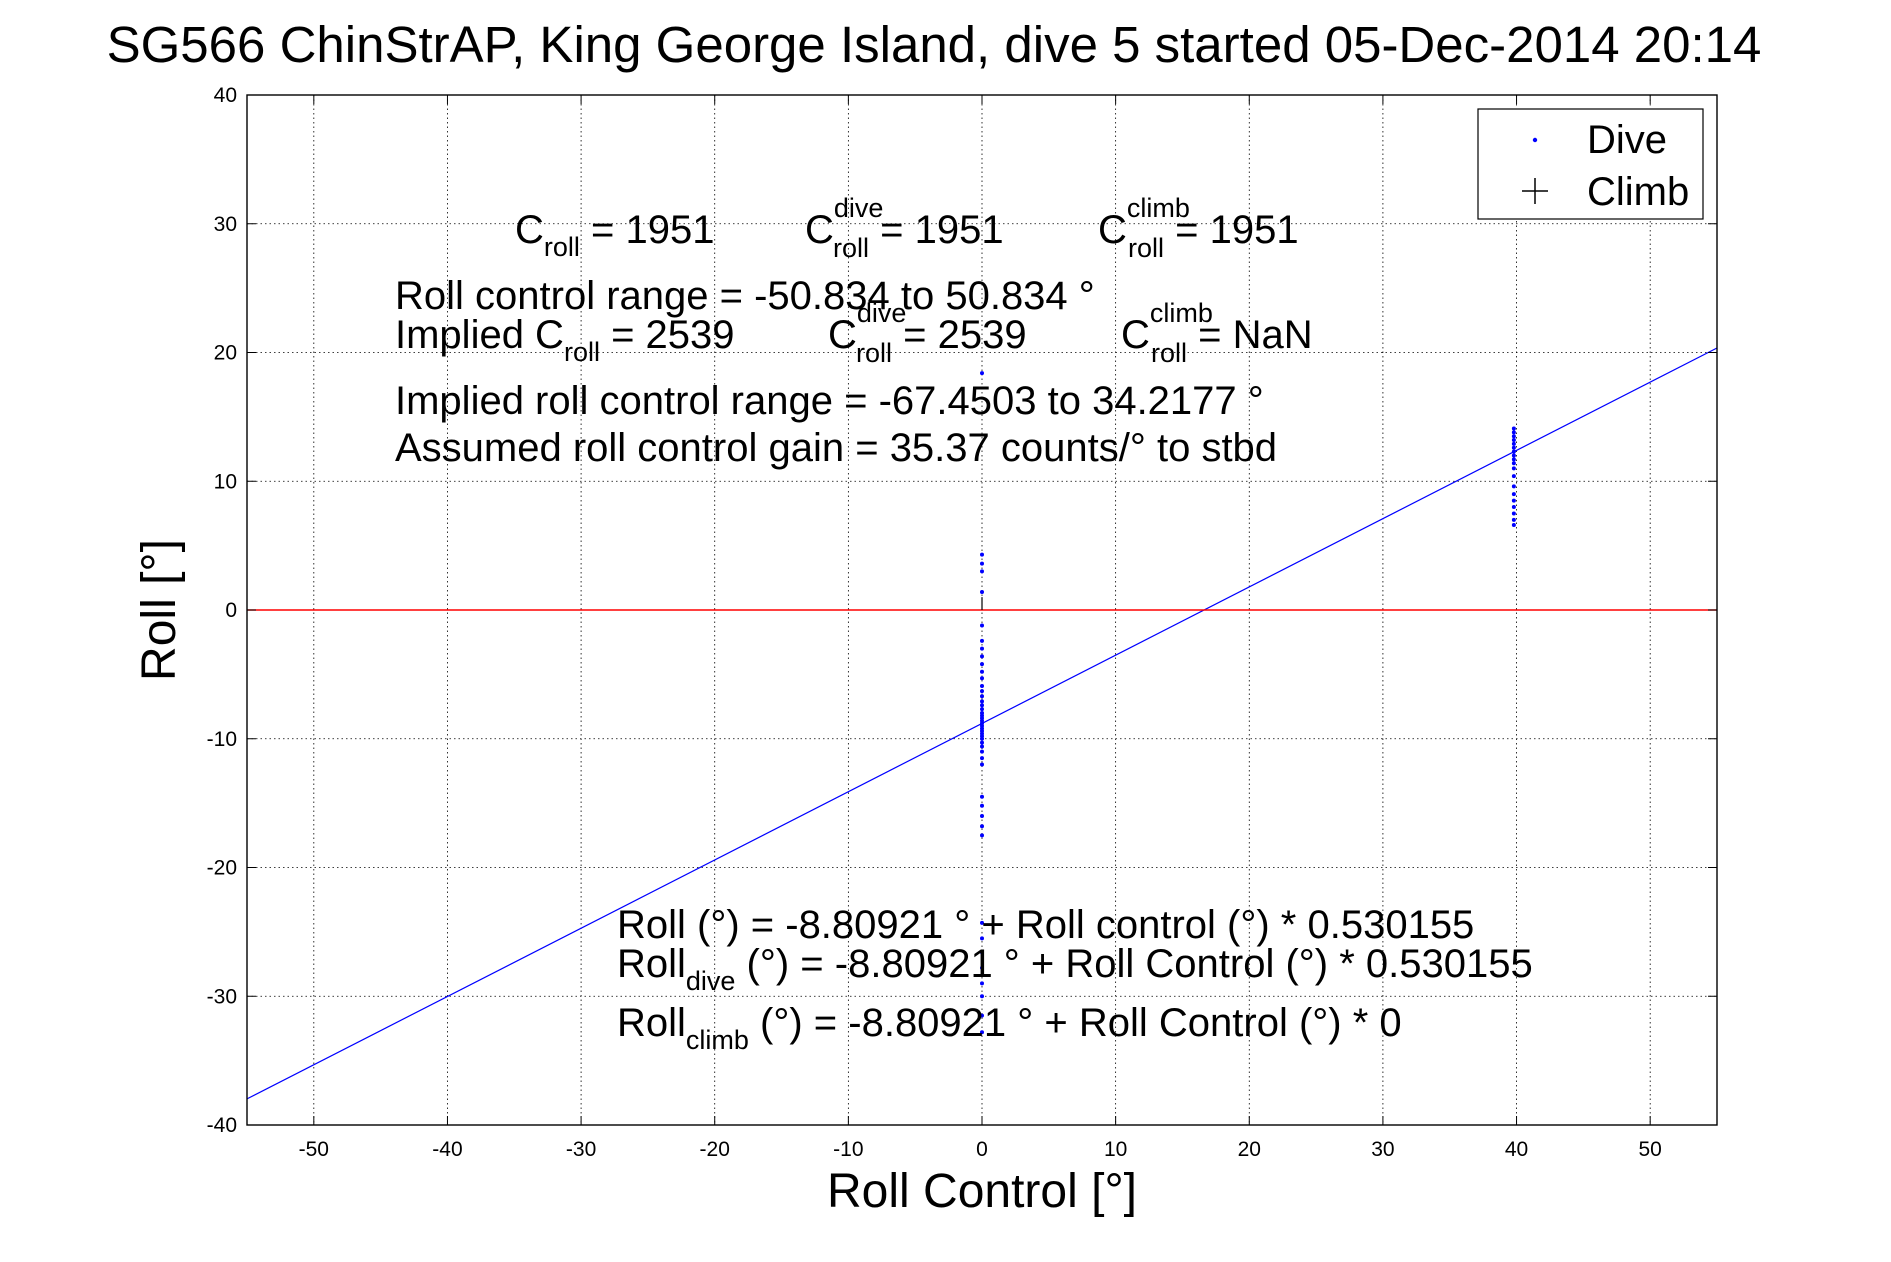  Describe the element at coordinates (222, 868) in the screenshot. I see `y-tick-label: -20` at that location.